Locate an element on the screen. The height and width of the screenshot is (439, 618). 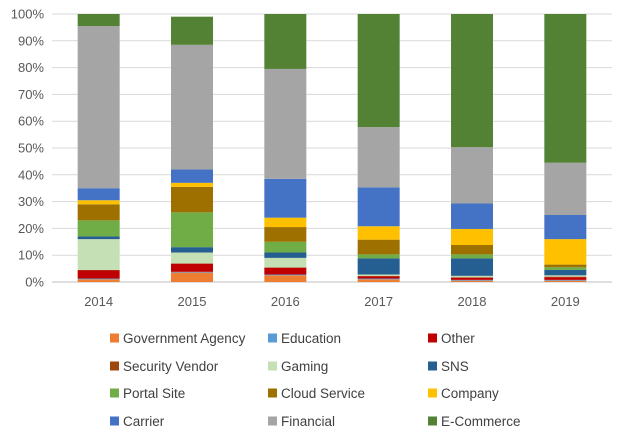
legend-label: Education is located at coordinates (311, 338).